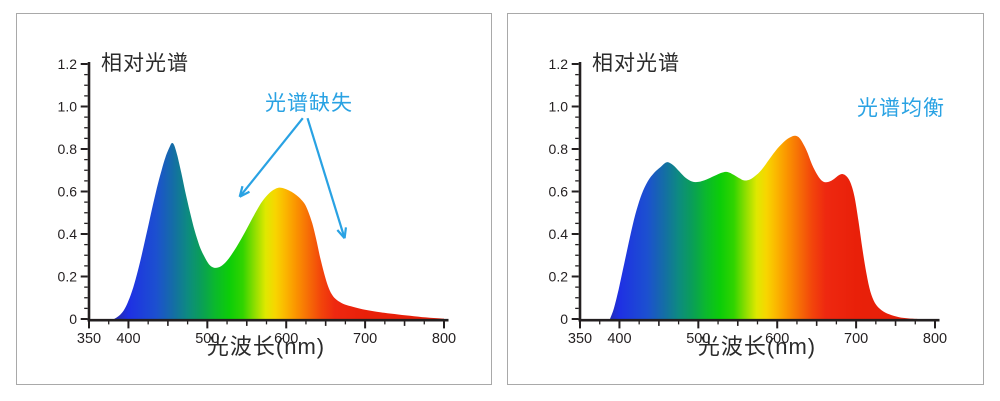  I want to click on chart-title-left: 相对光谱, so click(145, 63).